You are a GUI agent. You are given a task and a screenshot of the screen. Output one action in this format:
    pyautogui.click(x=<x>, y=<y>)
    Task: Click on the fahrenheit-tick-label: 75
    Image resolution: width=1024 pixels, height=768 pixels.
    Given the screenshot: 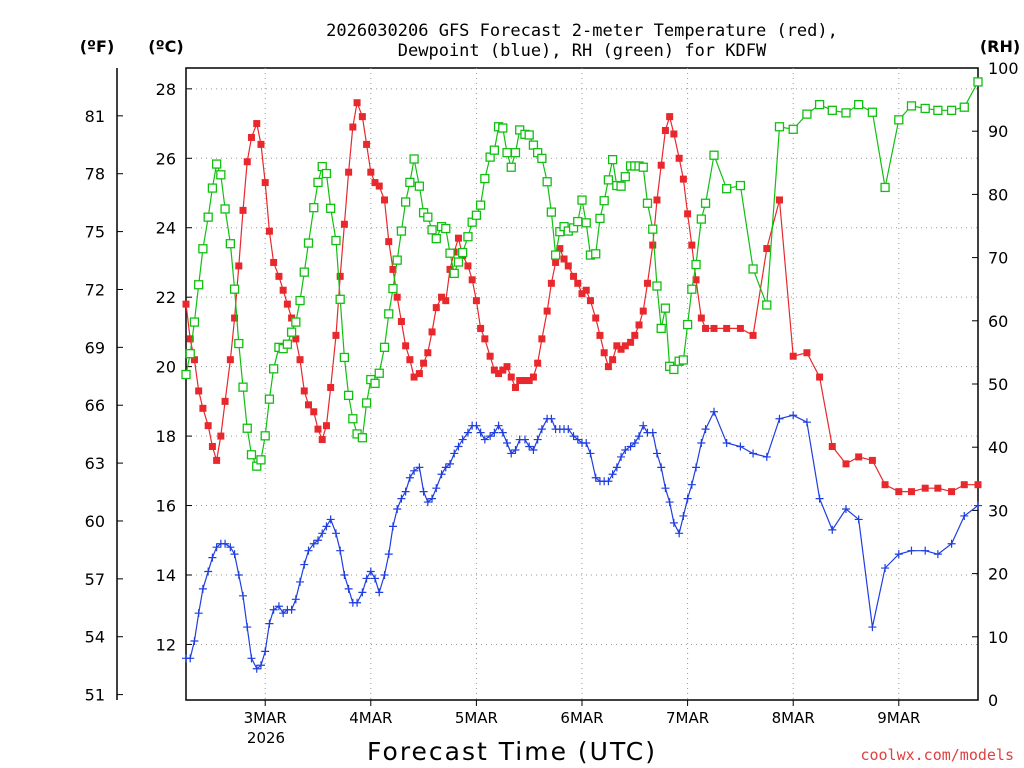 What is the action you would take?
    pyautogui.click(x=95, y=232)
    